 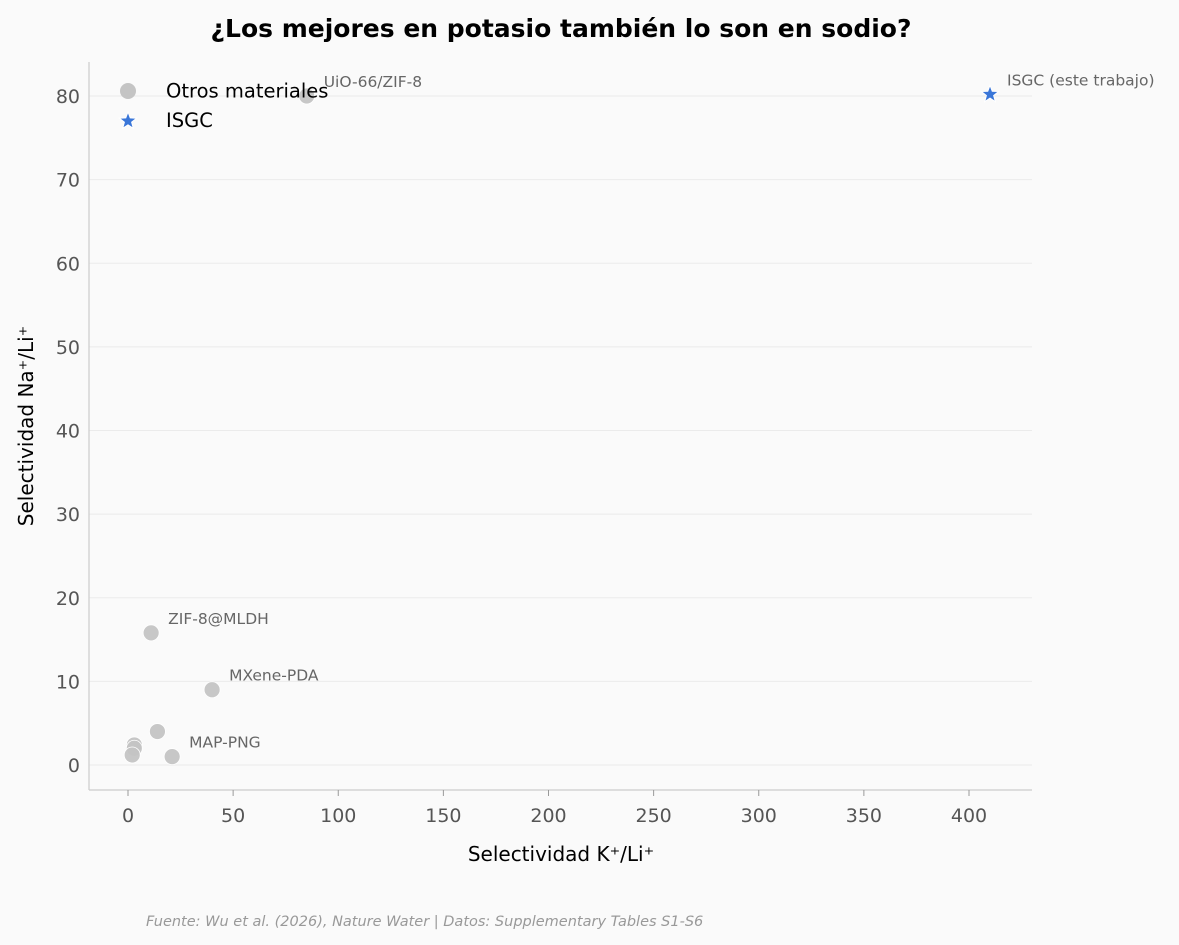 What do you see at coordinates (233, 816) in the screenshot?
I see `x-tick-label: 50` at bounding box center [233, 816].